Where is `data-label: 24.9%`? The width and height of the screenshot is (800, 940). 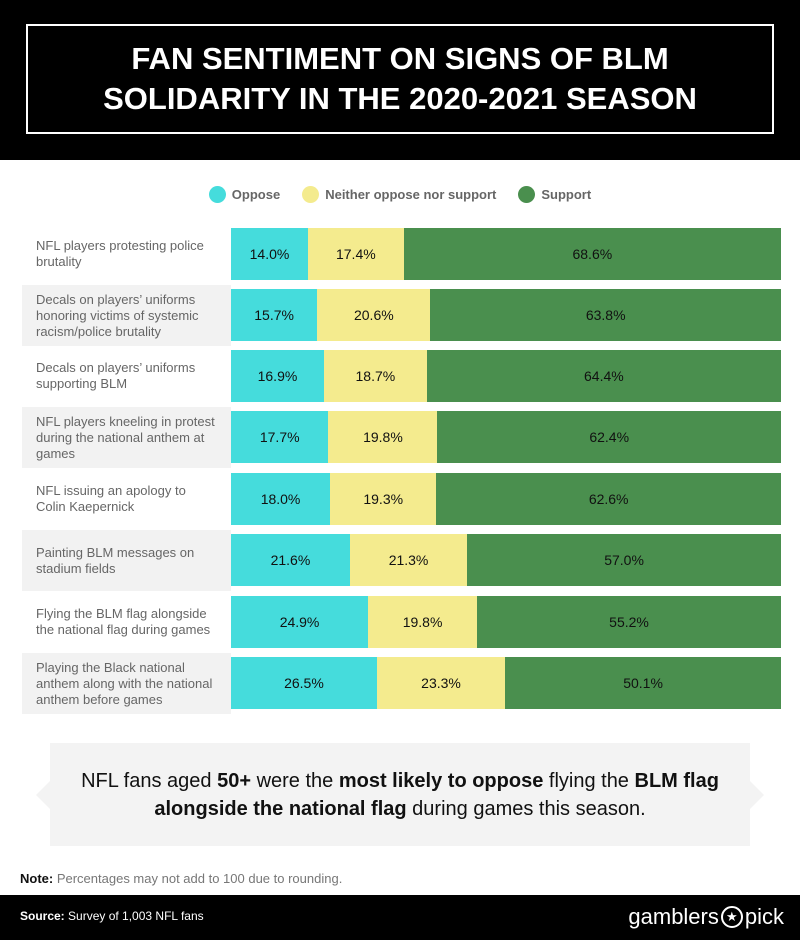 data-label: 24.9% is located at coordinates (299, 622).